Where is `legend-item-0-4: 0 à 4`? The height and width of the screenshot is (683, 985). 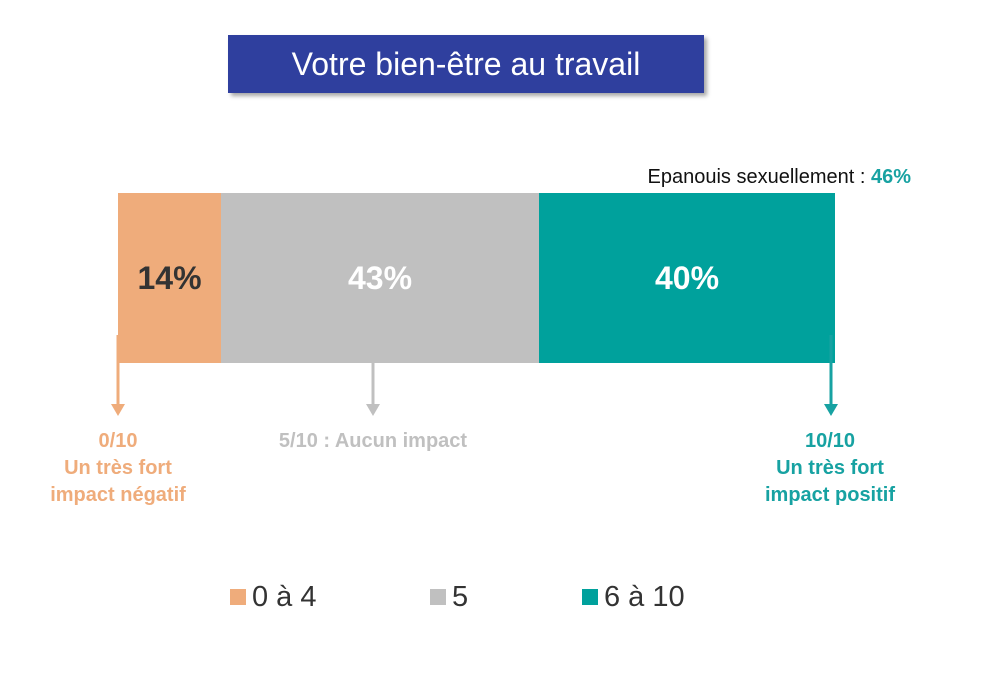 legend-item-0-4: 0 à 4 is located at coordinates (273, 597).